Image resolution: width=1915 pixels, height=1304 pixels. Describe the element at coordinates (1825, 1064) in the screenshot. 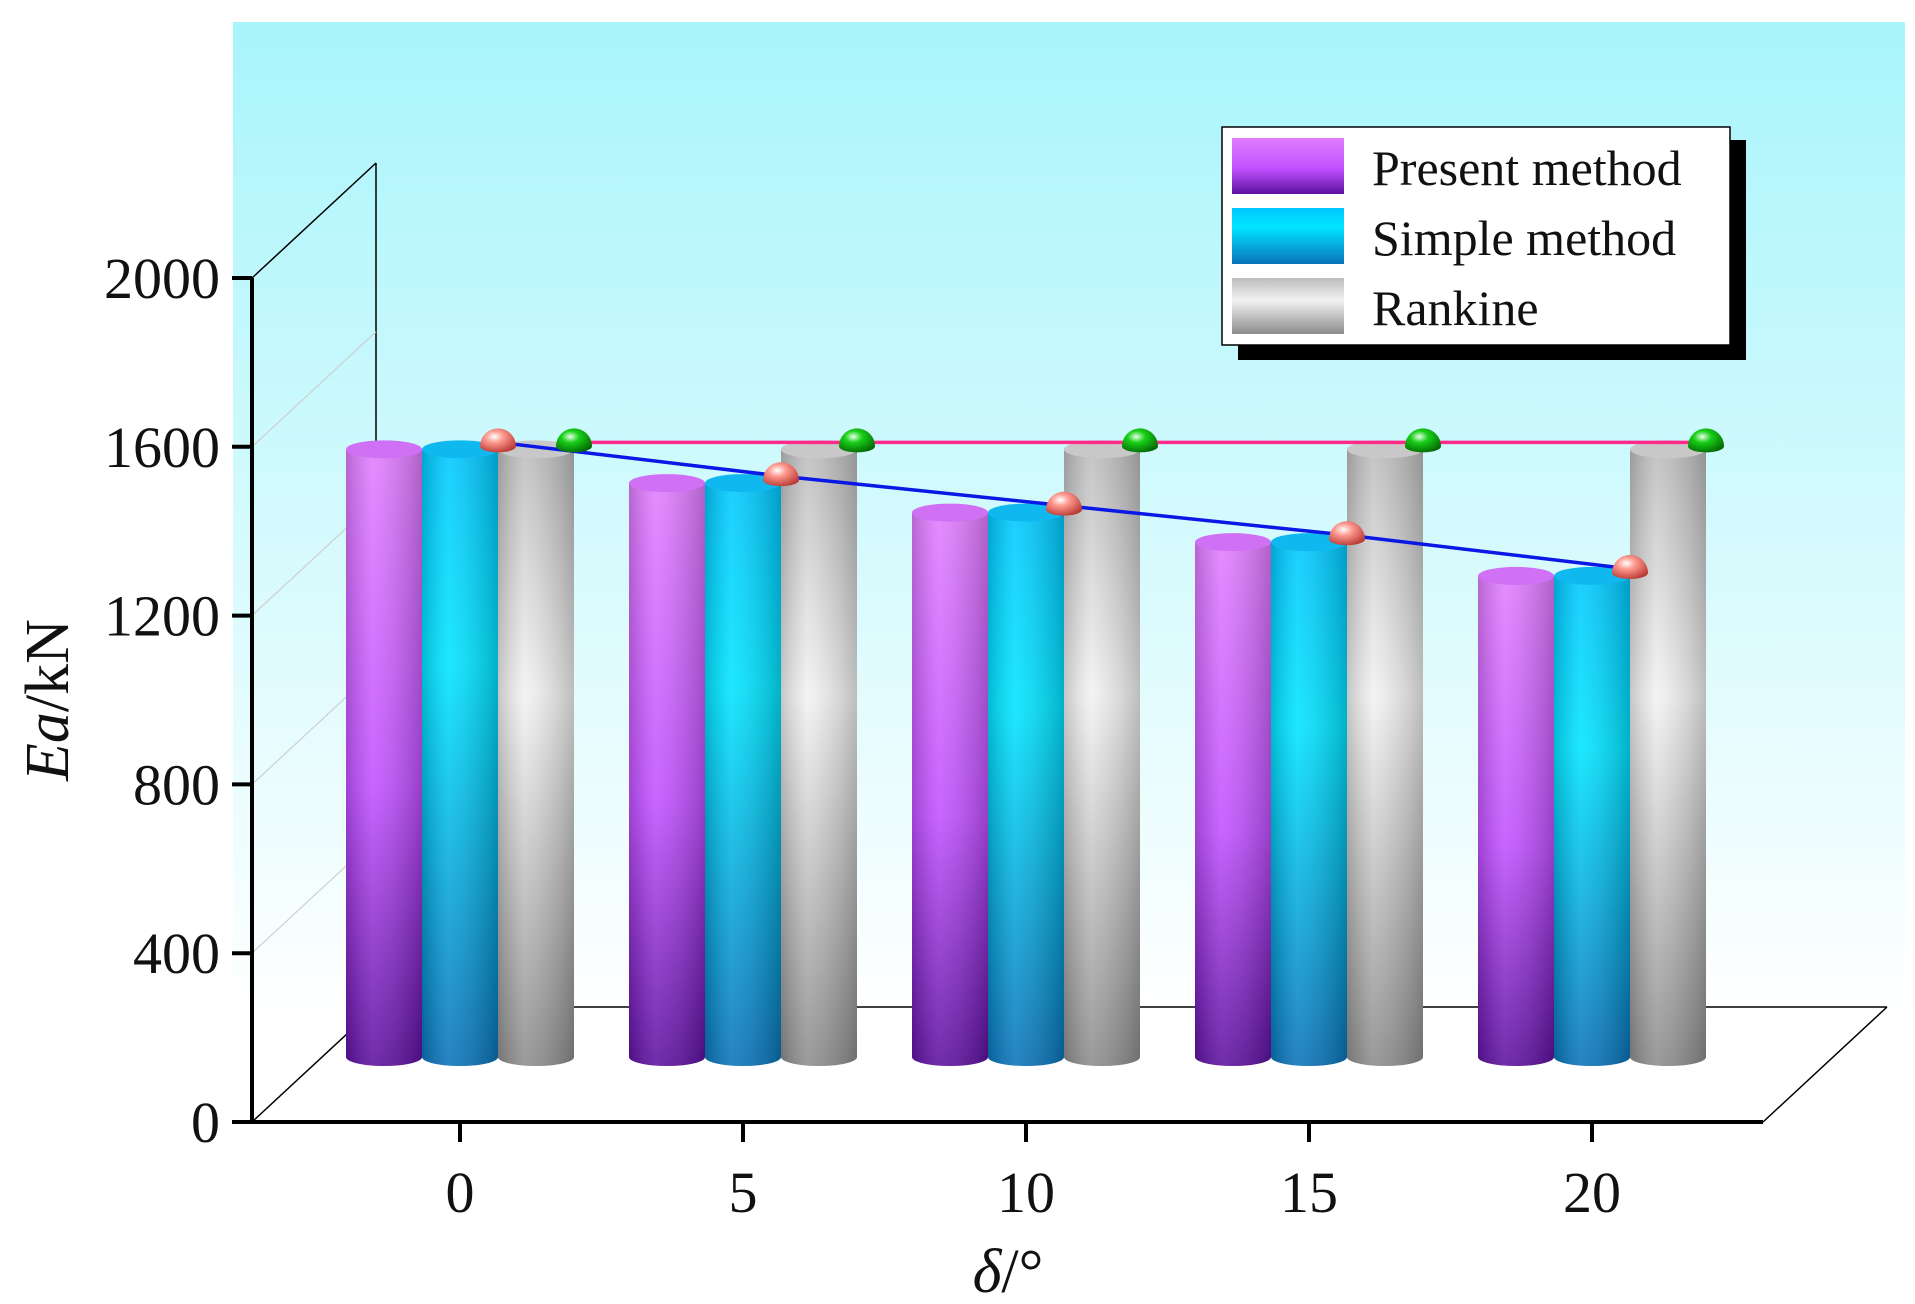

I see `floor-right-depth-edge` at that location.